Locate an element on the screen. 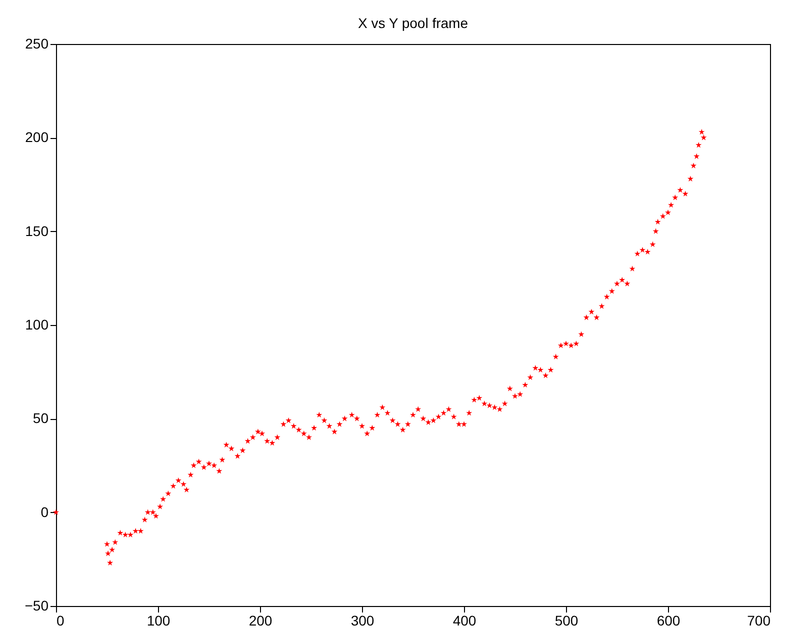 The image size is (790, 638). x-tick-label: 400 is located at coordinates (464, 620).